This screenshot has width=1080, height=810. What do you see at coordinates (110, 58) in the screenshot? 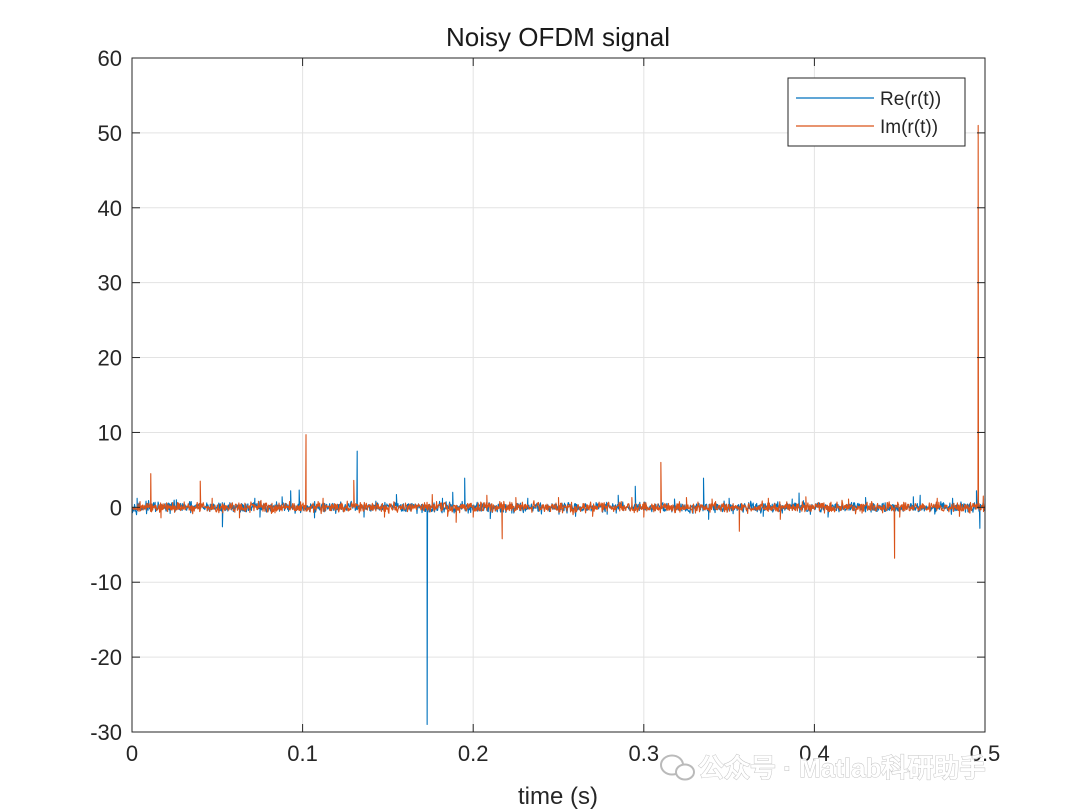
I see `y-tick-label: 60` at bounding box center [110, 58].